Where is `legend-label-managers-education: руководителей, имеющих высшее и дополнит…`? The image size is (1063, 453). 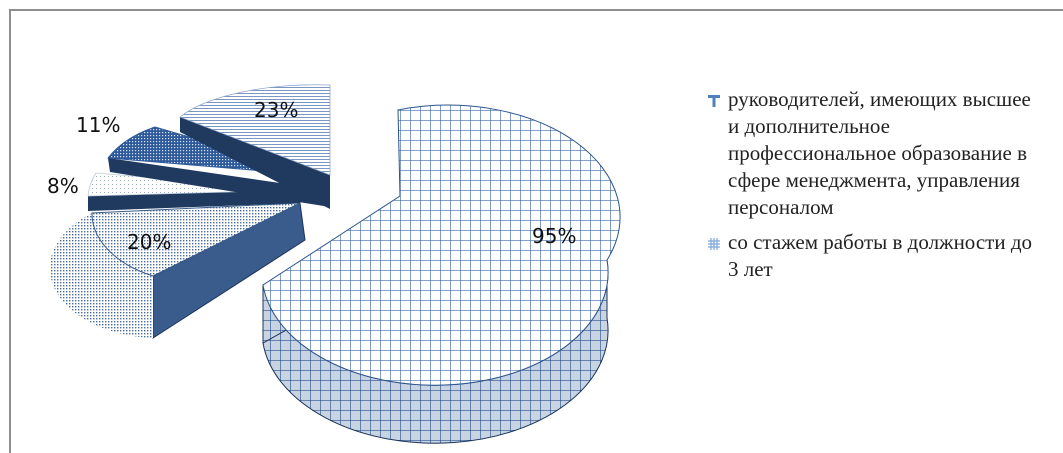
legend-label-managers-education: руководителей, имеющих высшее и дополнит… is located at coordinates (879, 153).